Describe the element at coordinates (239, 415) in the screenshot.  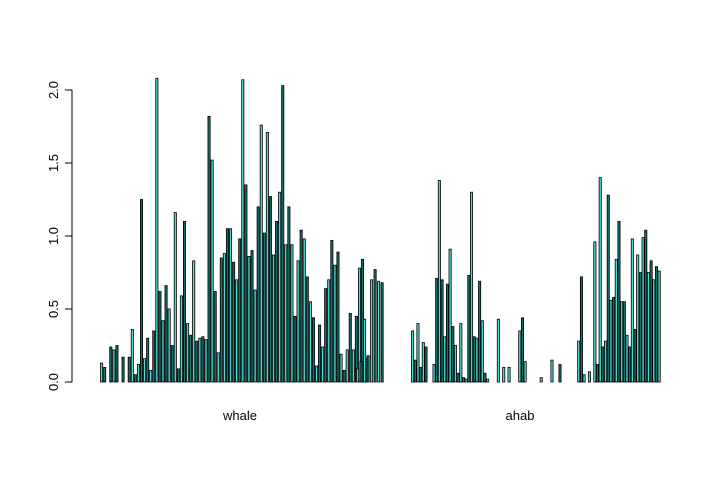
I see `group-label-whale: whale` at that location.